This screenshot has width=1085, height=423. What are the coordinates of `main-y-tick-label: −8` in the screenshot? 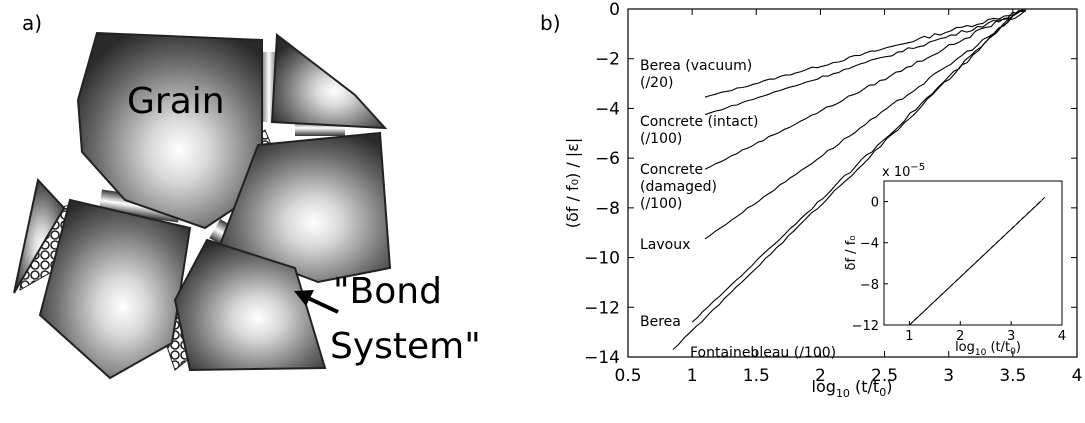 It's located at (607, 209).